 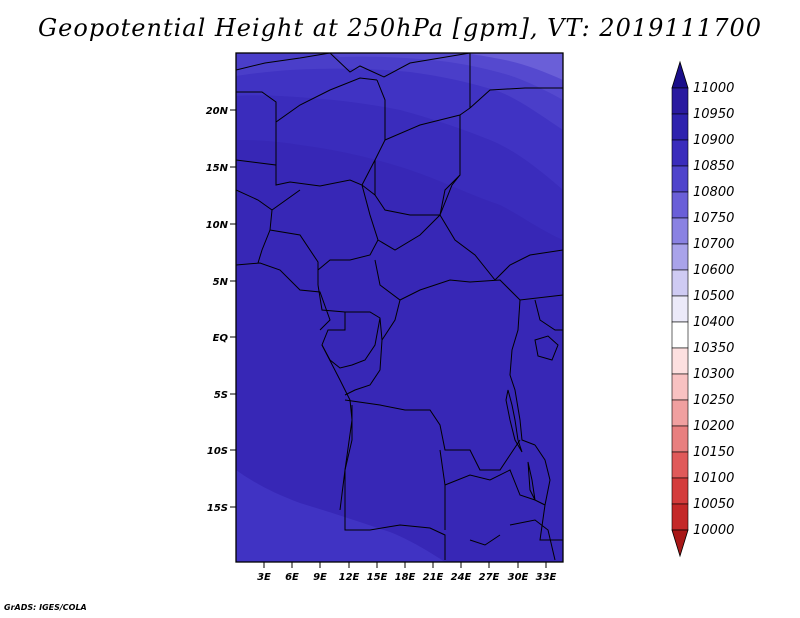 What do you see at coordinates (713, 374) in the screenshot?
I see `colorbar-label: 10300` at bounding box center [713, 374].